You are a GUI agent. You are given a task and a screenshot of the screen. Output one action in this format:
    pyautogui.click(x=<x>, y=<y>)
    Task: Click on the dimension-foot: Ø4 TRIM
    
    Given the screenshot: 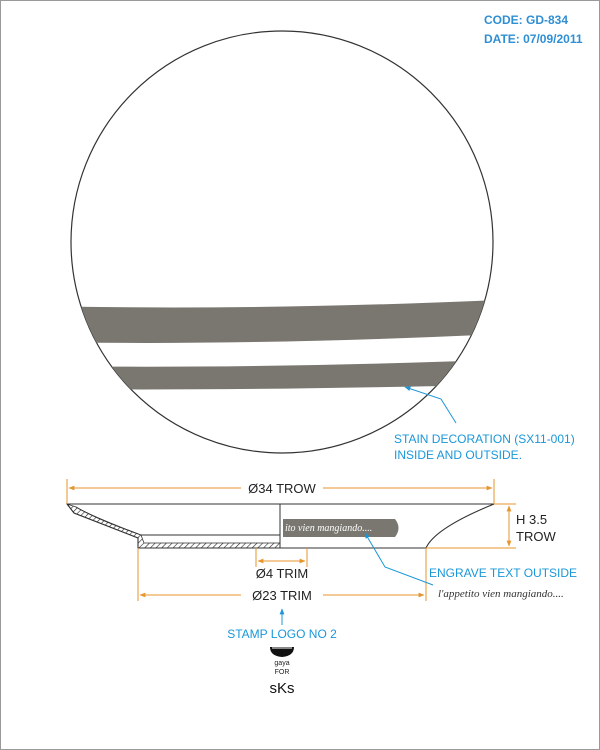 What is the action you would take?
    pyautogui.click(x=282, y=569)
    